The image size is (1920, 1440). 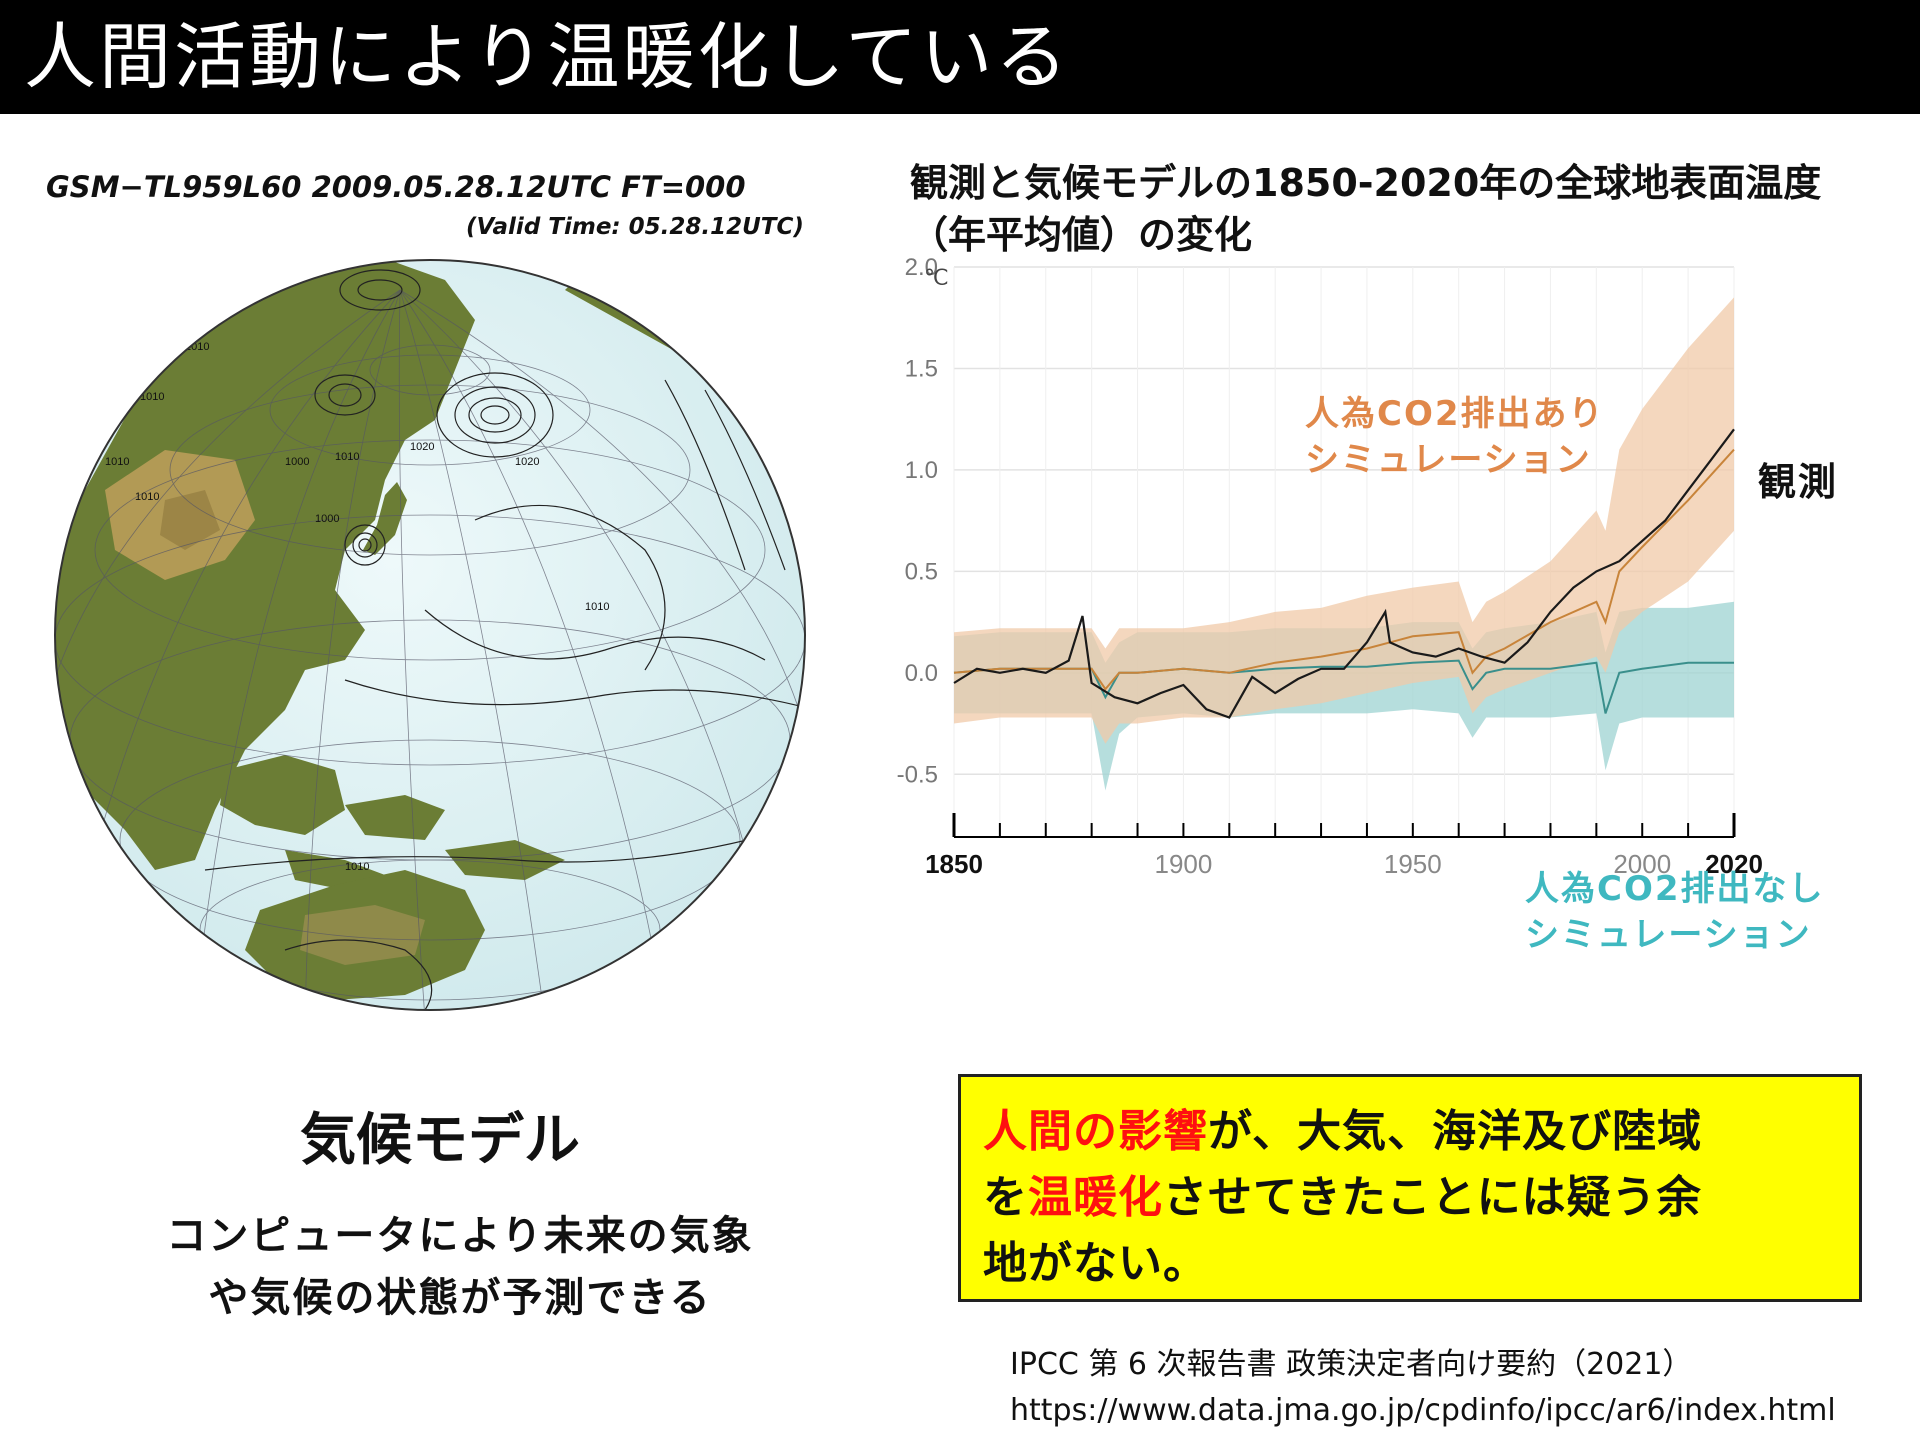 What do you see at coordinates (1455, 414) in the screenshot?
I see `series-label-with-human: 人為CO2排出あり` at bounding box center [1455, 414].